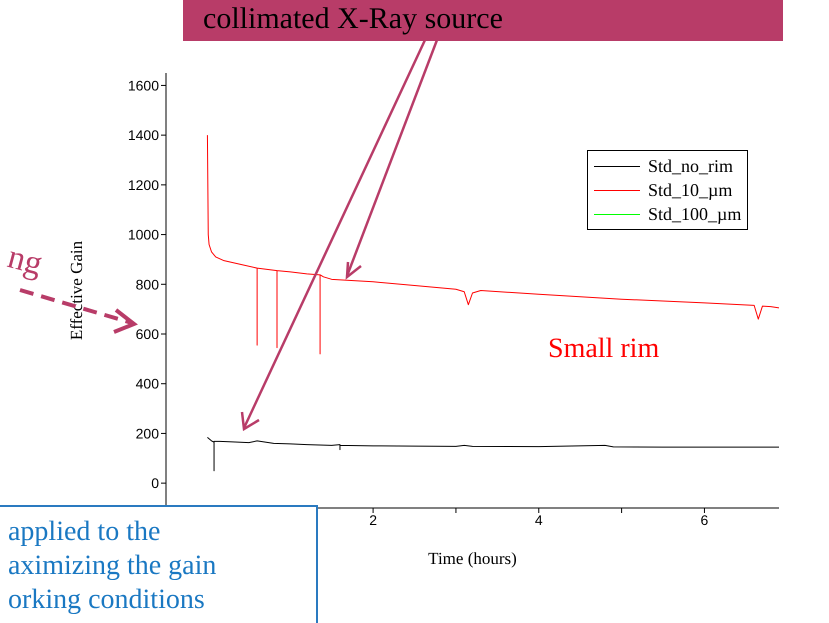 The height and width of the screenshot is (623, 829). Describe the element at coordinates (144, 85) in the screenshot. I see `y-tick-label: 1600` at that location.